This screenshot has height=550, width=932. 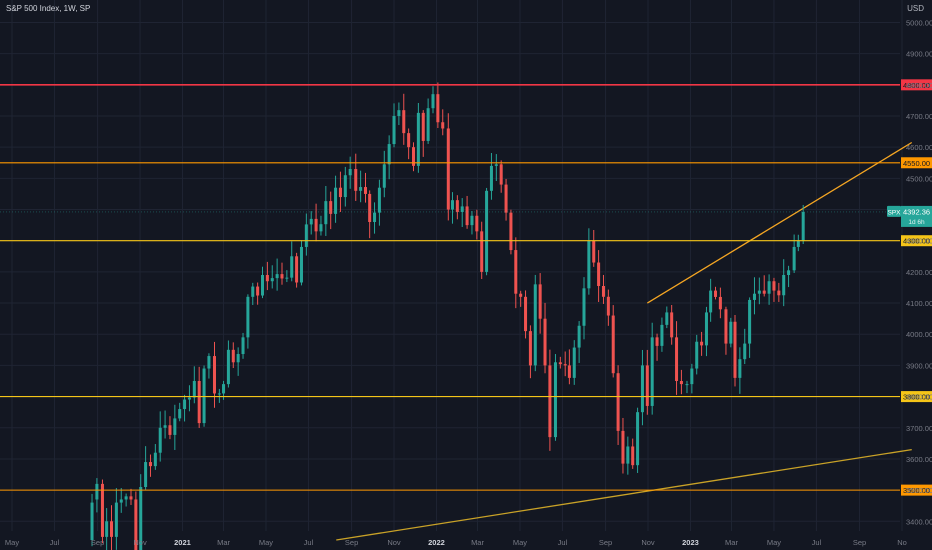 What do you see at coordinates (916, 211) in the screenshot?
I see `last-price-value: 4392.36` at bounding box center [916, 211].